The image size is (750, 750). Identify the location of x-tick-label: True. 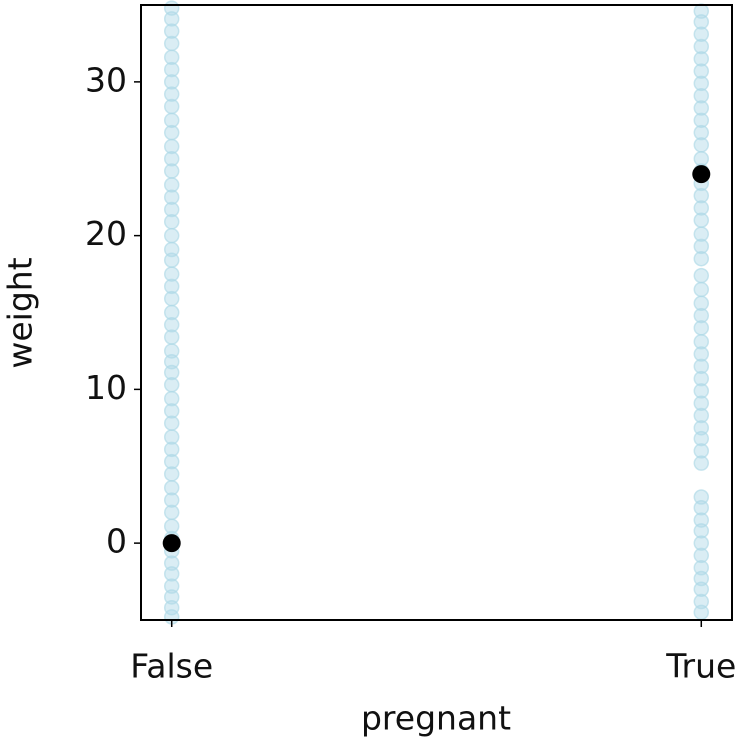
(700, 666).